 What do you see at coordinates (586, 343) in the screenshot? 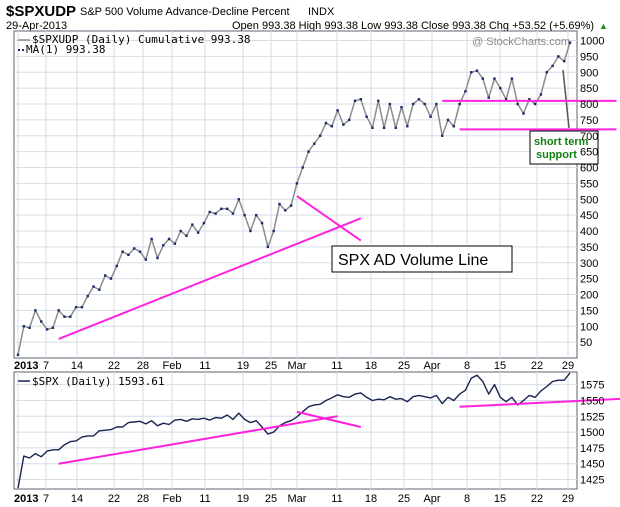
I see `y-tick-label: 50` at bounding box center [586, 343].